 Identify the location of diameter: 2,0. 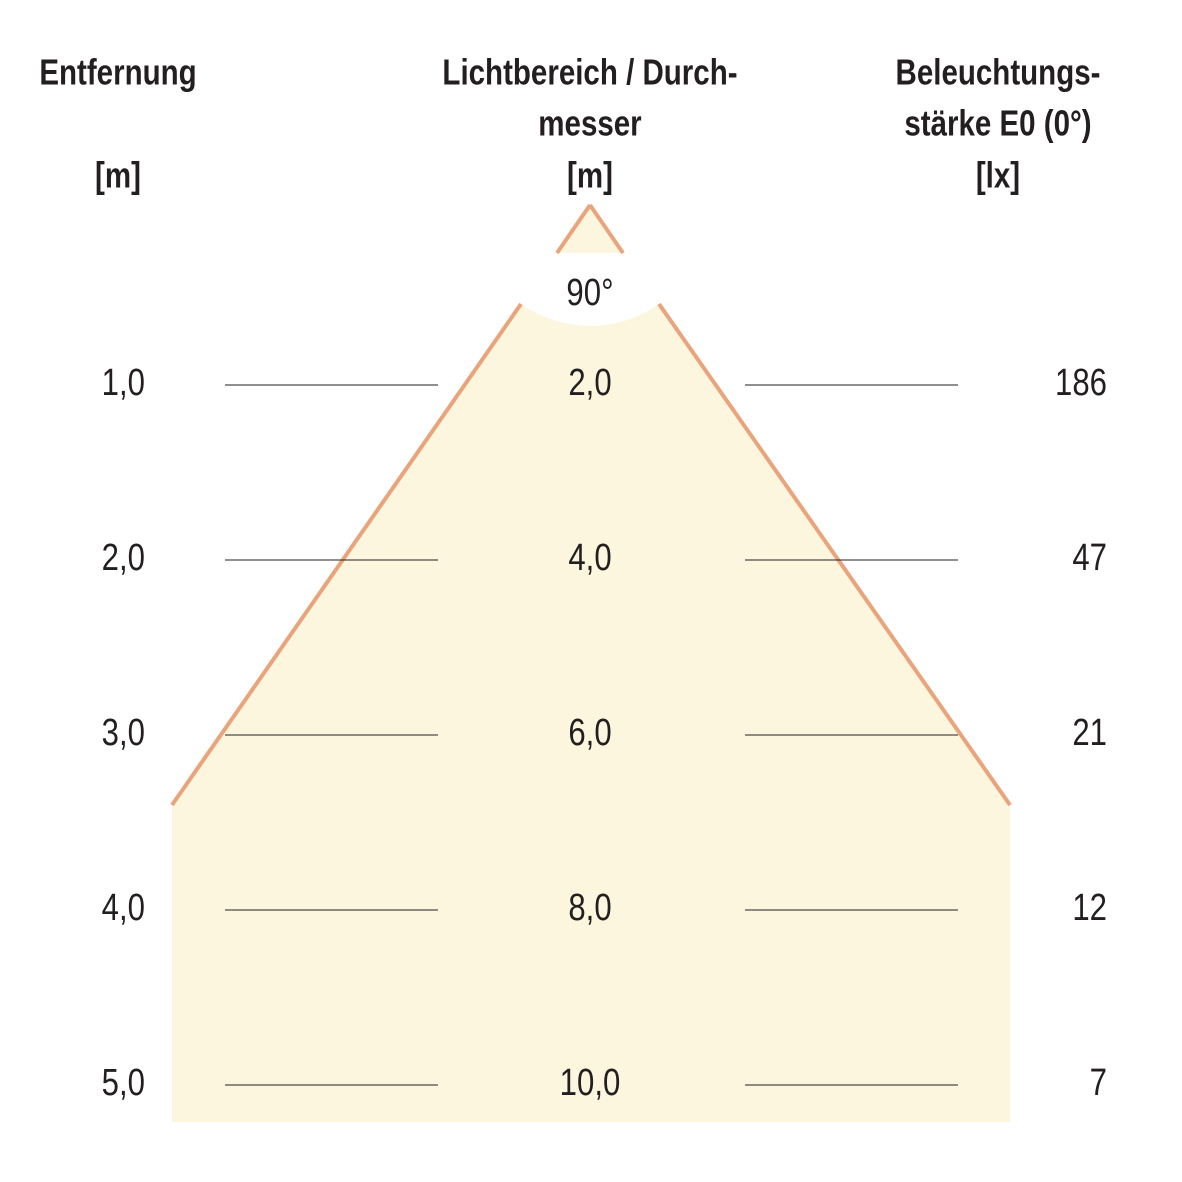
(589, 383).